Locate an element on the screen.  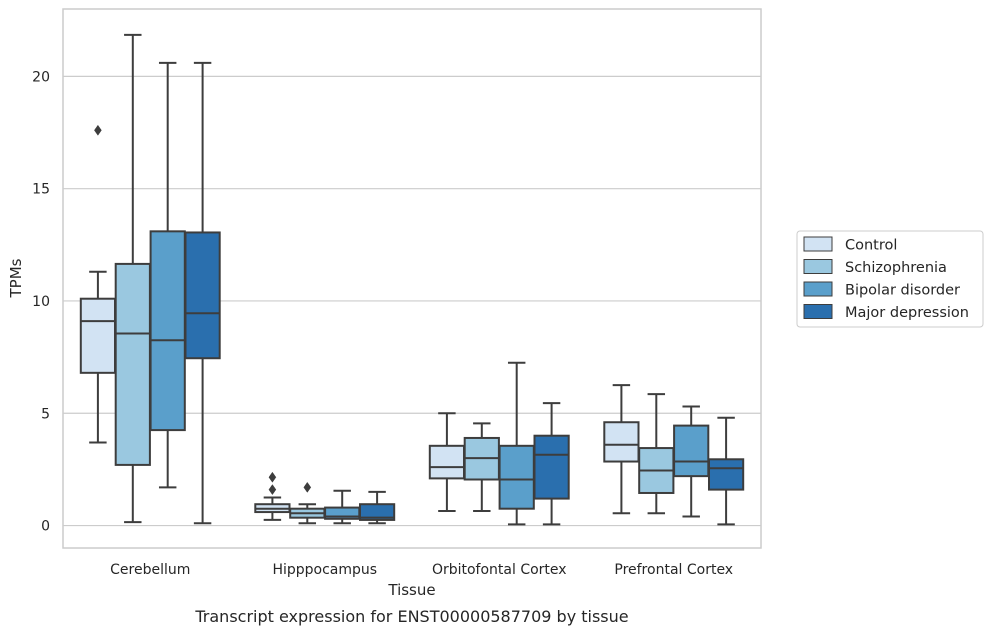
x-tick-label: Cerebellum is located at coordinates (150, 570).